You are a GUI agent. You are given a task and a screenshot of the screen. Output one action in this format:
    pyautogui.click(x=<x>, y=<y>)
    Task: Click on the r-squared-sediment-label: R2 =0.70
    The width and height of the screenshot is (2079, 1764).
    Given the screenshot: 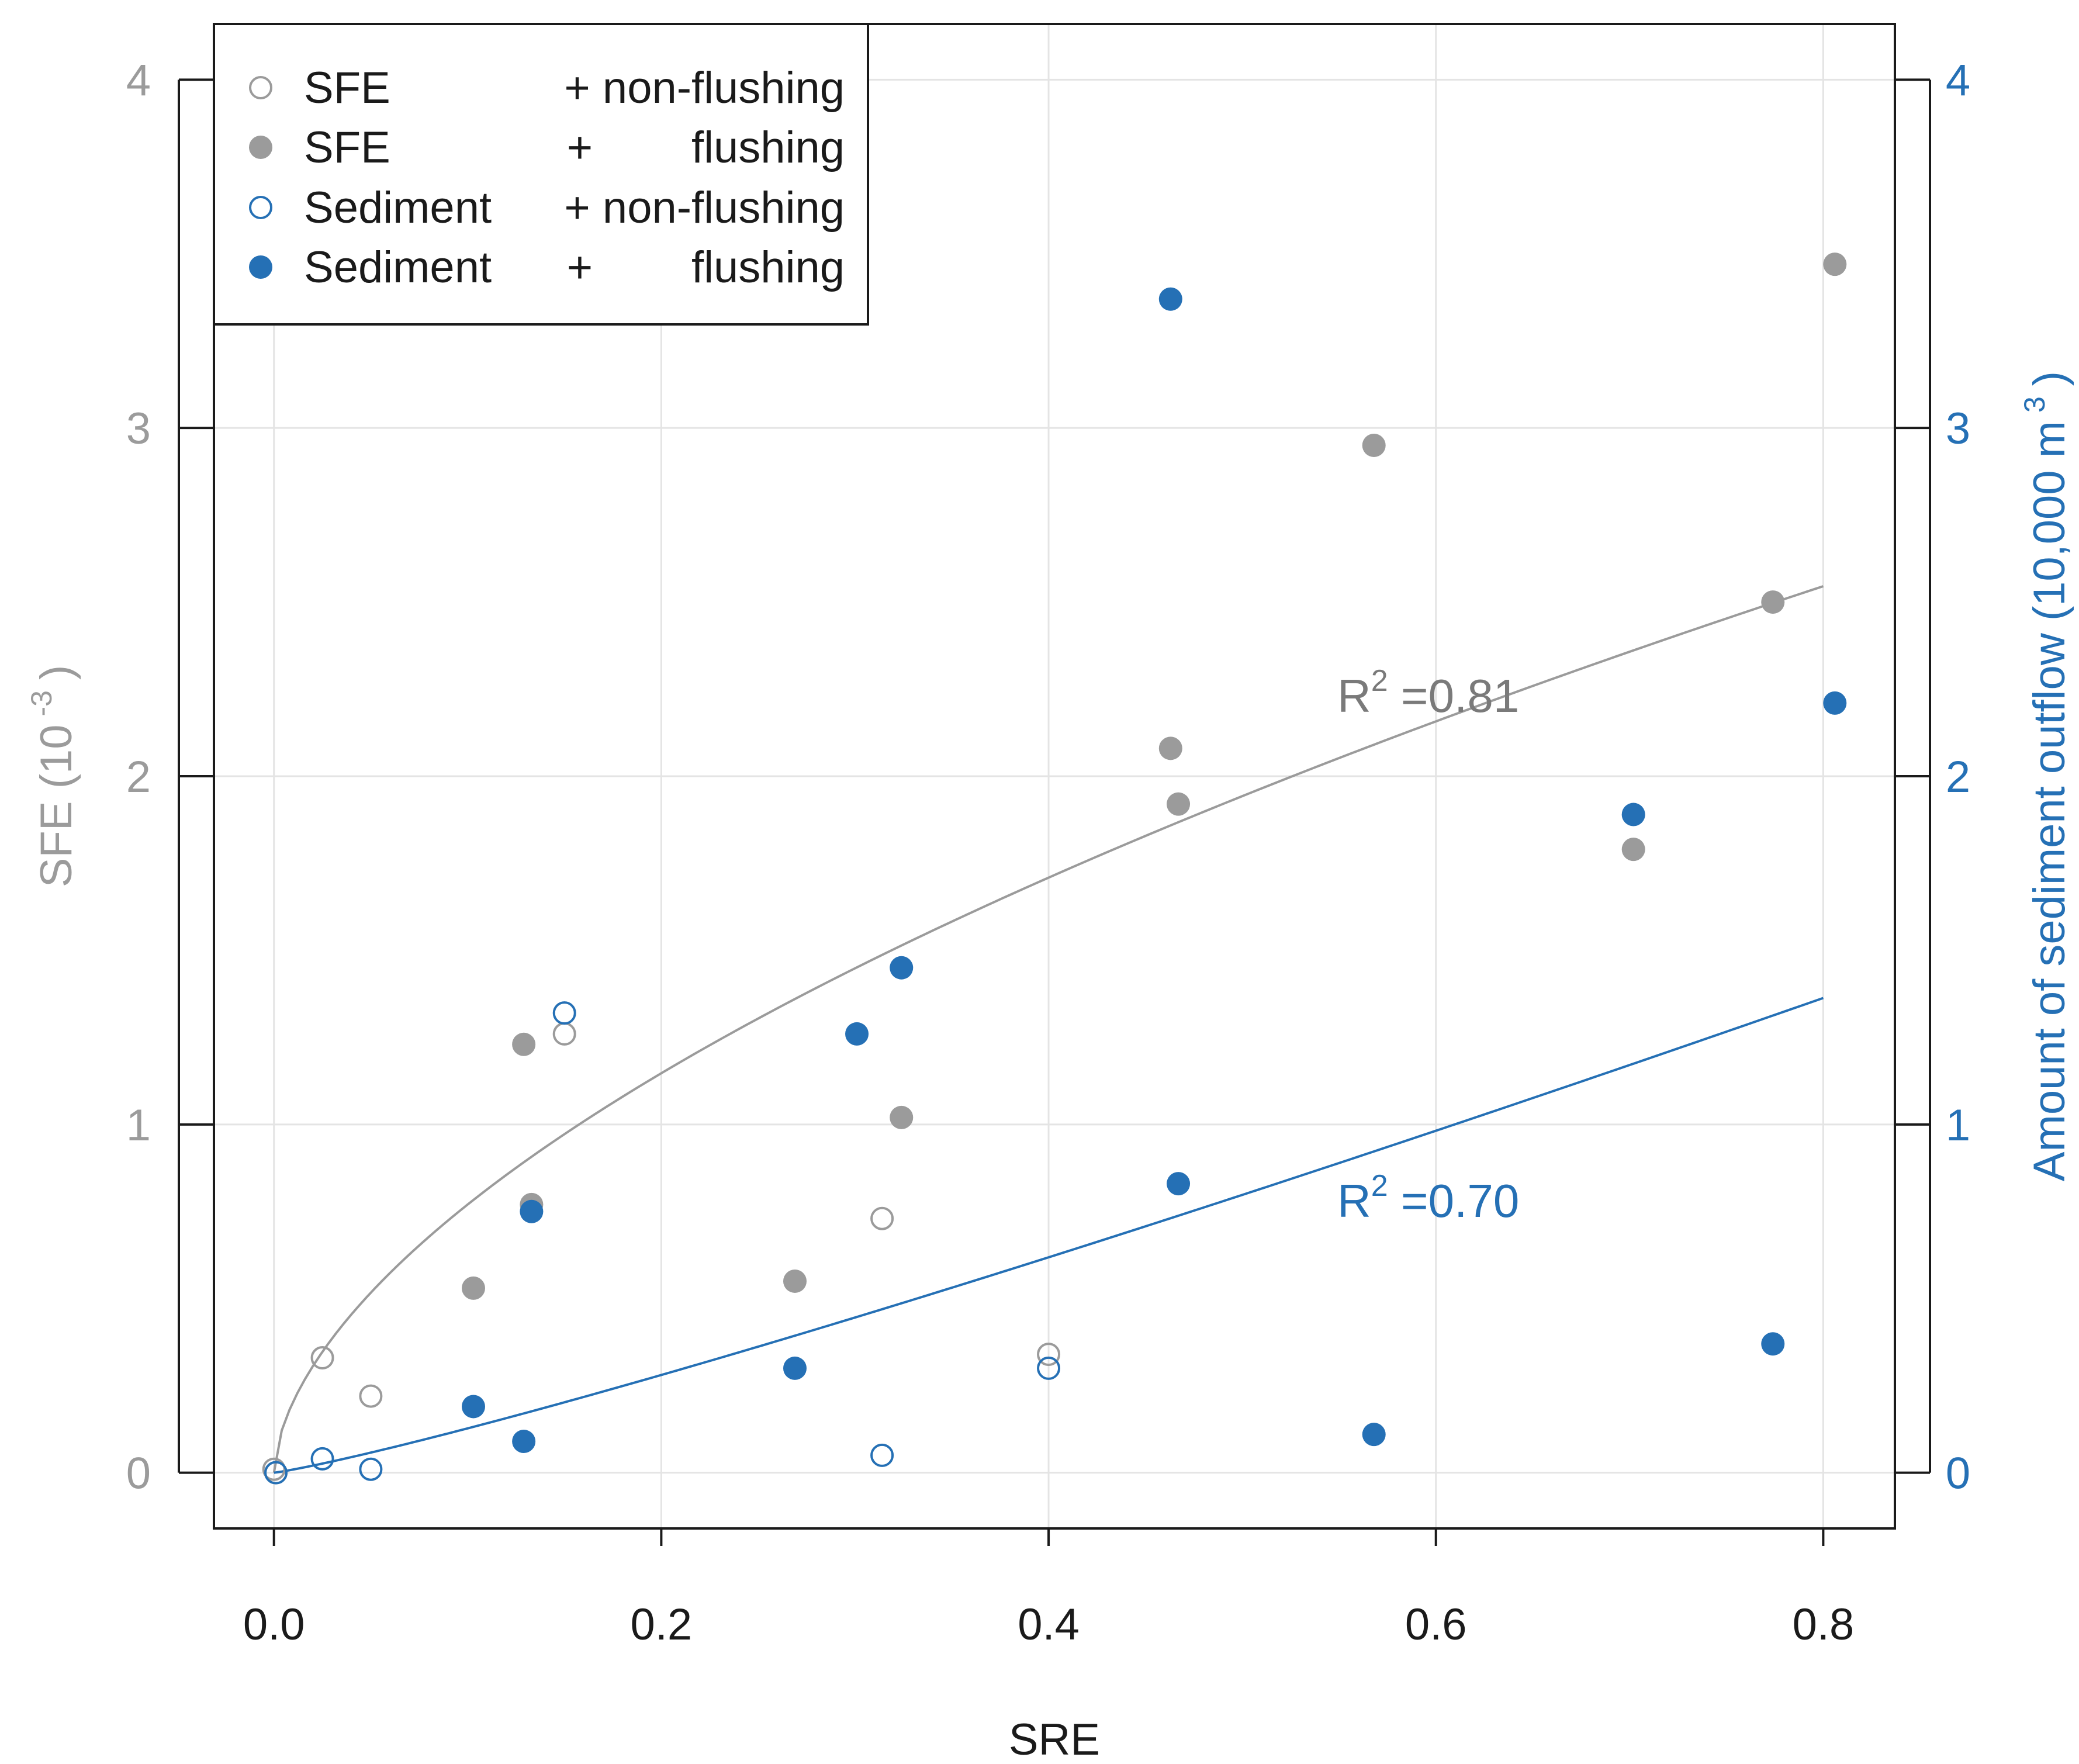 What is the action you would take?
    pyautogui.click(x=1428, y=1198)
    